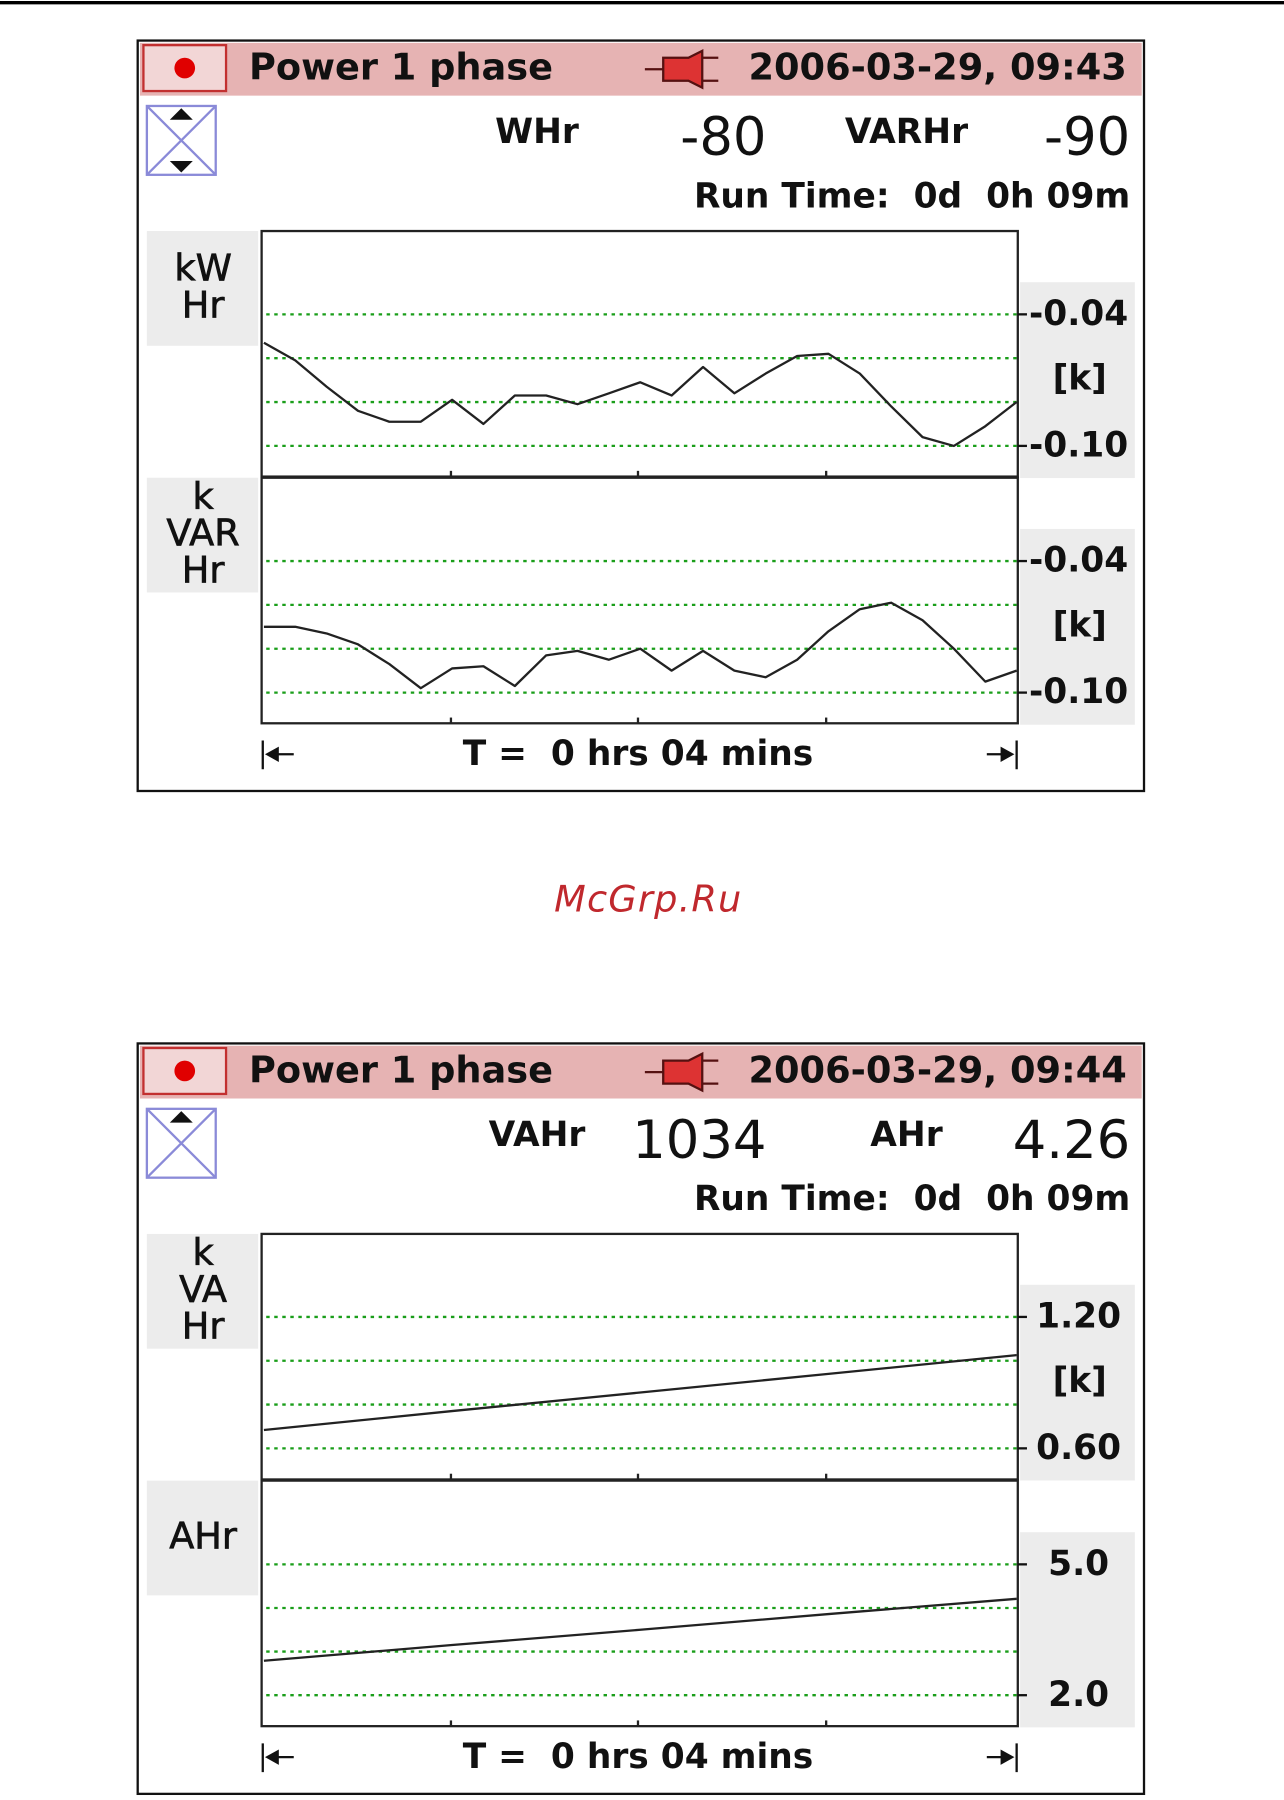 This screenshot has width=1284, height=1800. Describe the element at coordinates (723, 137) in the screenshot. I see `reading-value: -80` at that location.